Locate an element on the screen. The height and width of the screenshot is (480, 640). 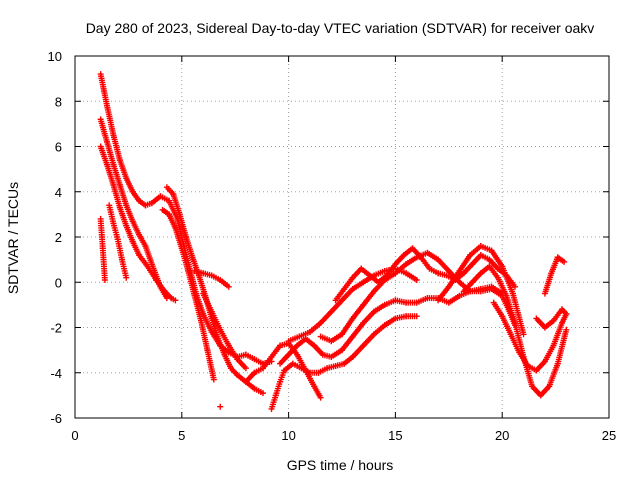
y-tick-label: 4 is located at coordinates (58, 192).